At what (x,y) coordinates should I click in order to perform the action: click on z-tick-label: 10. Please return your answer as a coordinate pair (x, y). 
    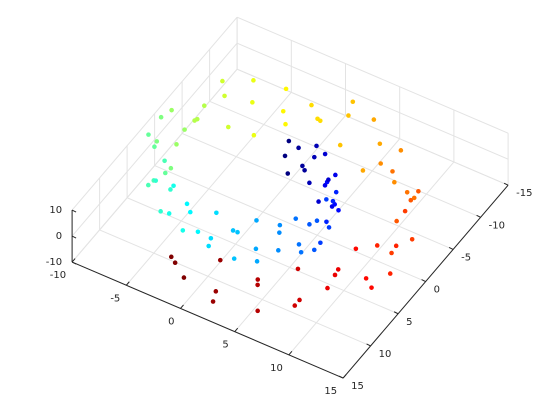
    Looking at the image, I should click on (55, 210).